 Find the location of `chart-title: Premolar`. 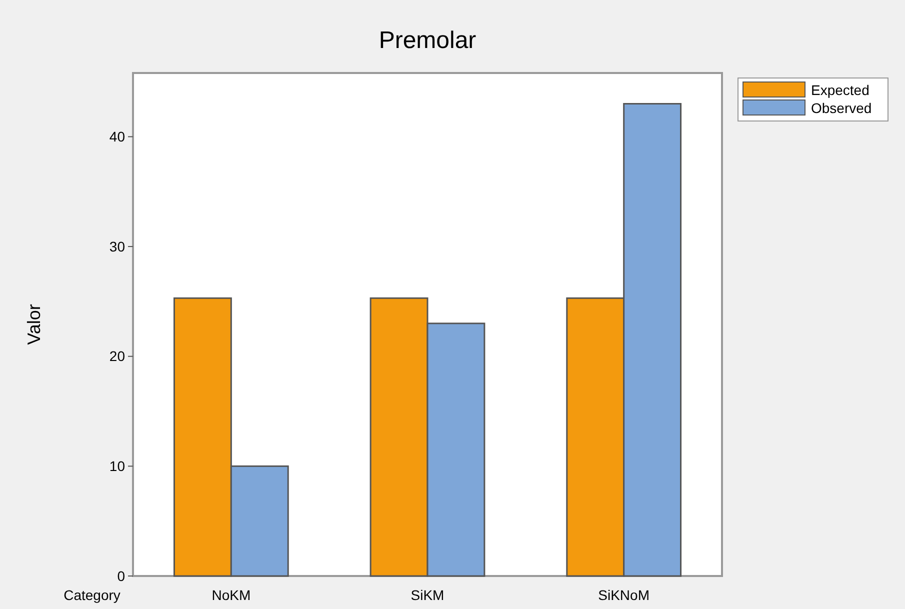

chart-title: Premolar is located at coordinates (427, 40).